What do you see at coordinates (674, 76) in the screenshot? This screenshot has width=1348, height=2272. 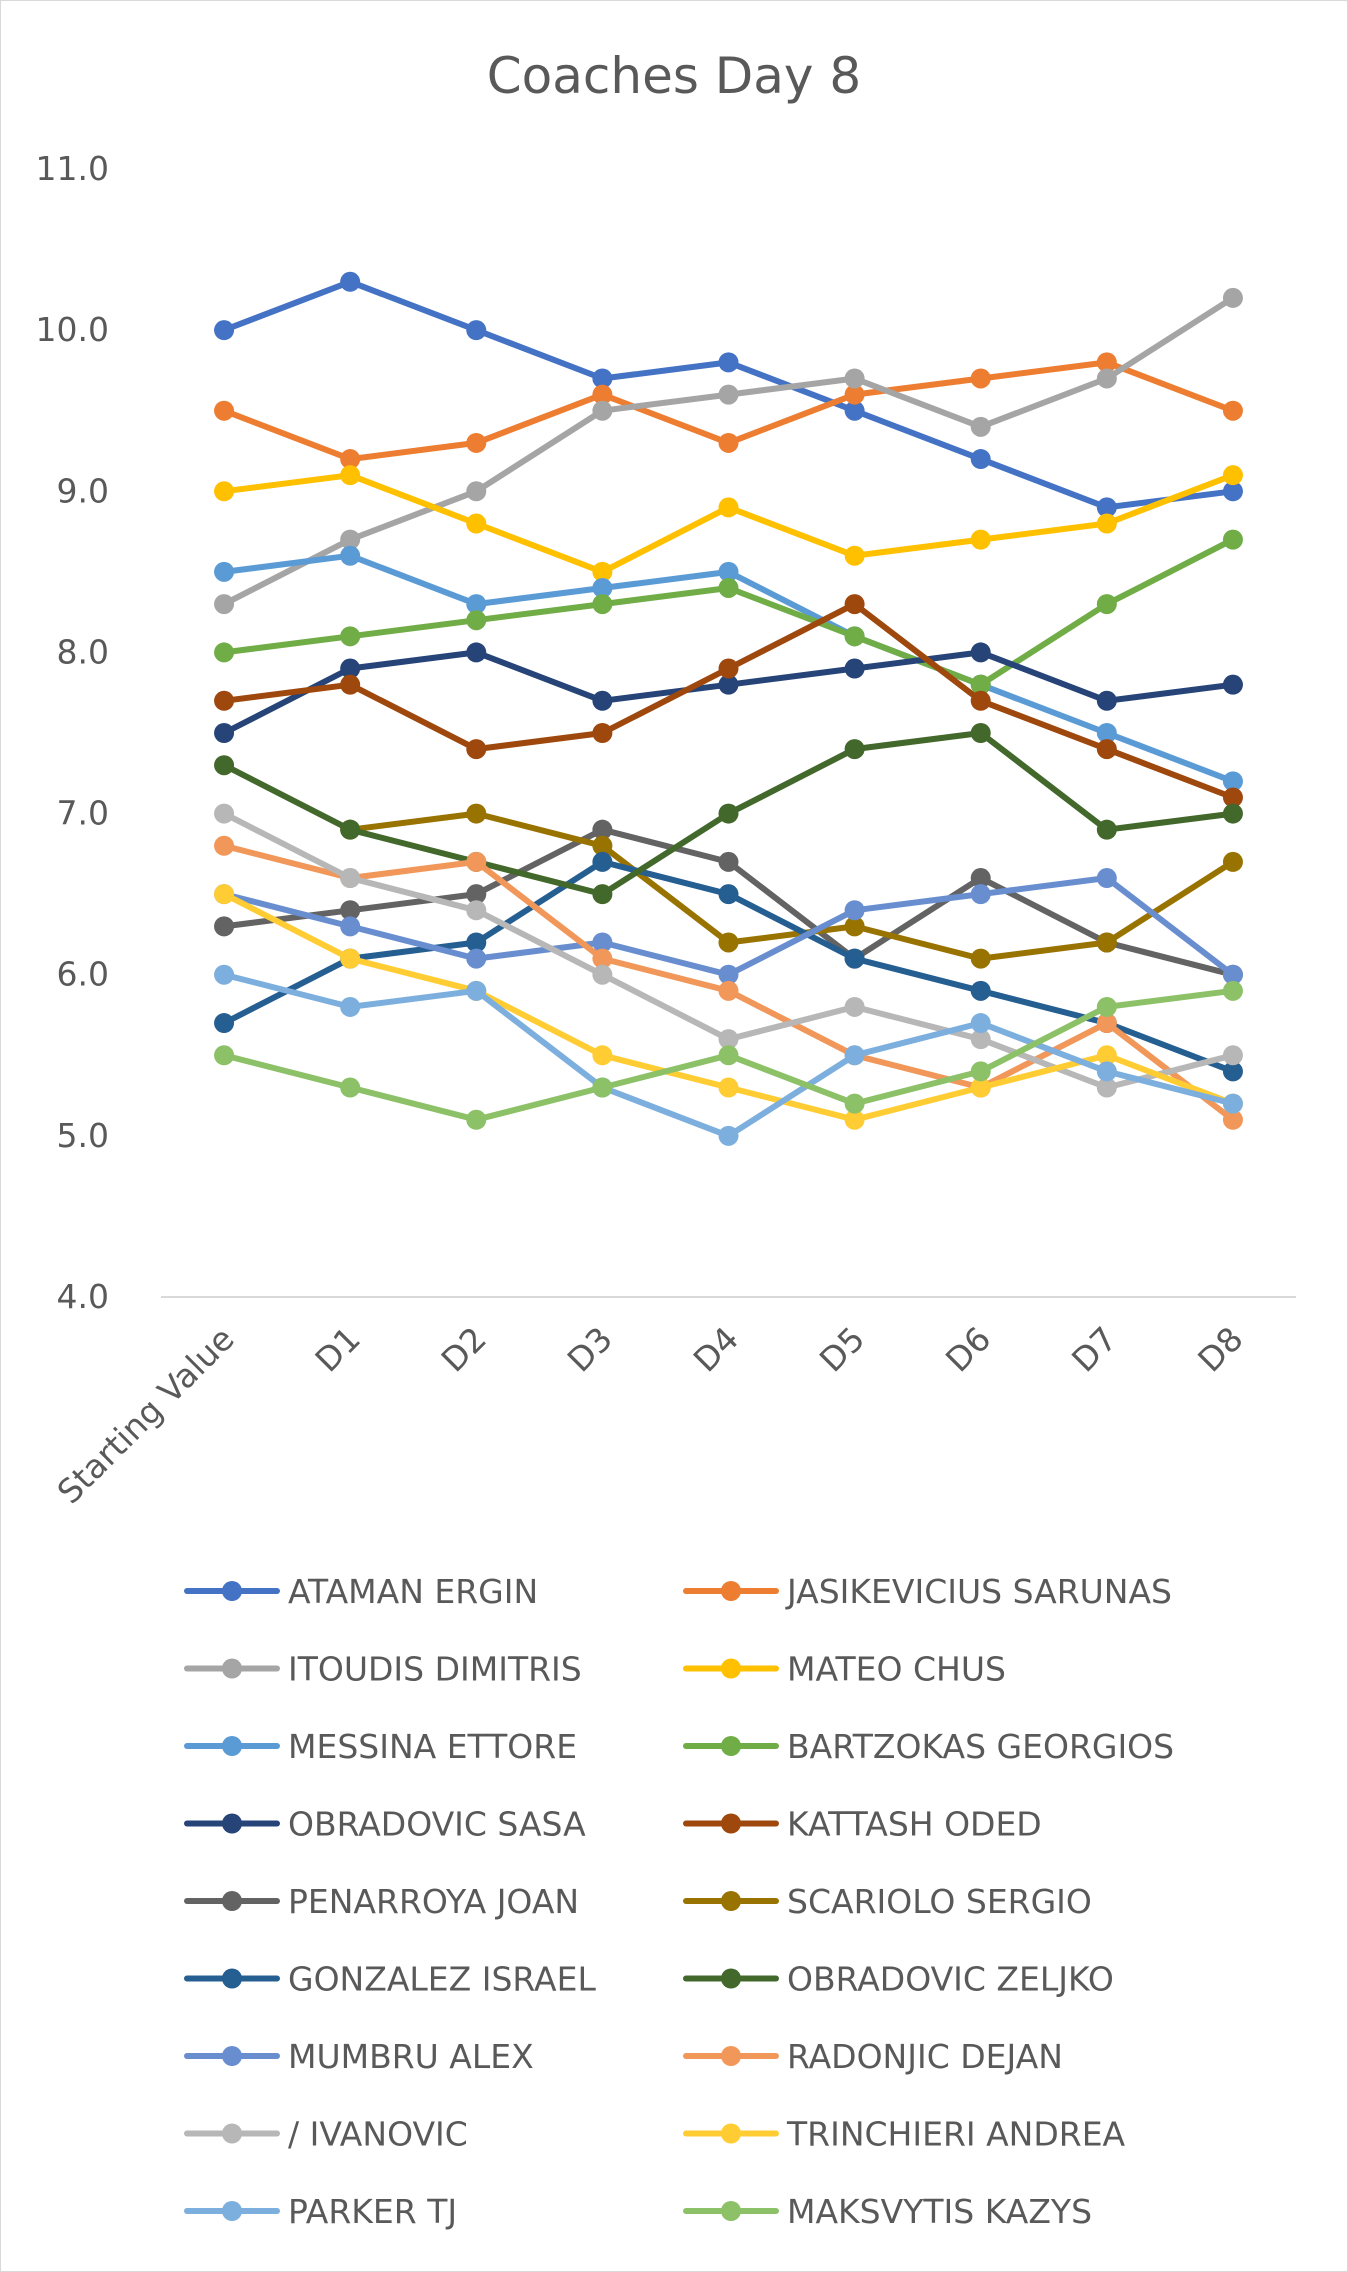 I see `chart-title: Coaches Day 8` at bounding box center [674, 76].